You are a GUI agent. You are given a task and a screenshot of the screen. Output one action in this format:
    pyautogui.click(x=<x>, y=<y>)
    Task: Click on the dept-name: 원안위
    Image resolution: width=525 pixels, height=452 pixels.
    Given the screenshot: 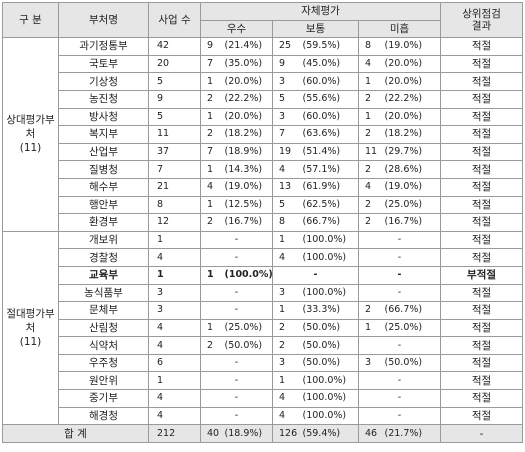 What is the action you would take?
    pyautogui.click(x=103, y=381)
    